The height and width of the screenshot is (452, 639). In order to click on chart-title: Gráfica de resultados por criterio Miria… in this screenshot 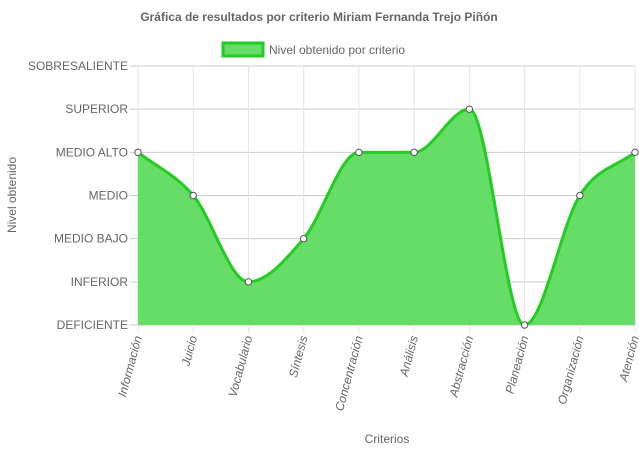, I will do `click(318, 17)`.